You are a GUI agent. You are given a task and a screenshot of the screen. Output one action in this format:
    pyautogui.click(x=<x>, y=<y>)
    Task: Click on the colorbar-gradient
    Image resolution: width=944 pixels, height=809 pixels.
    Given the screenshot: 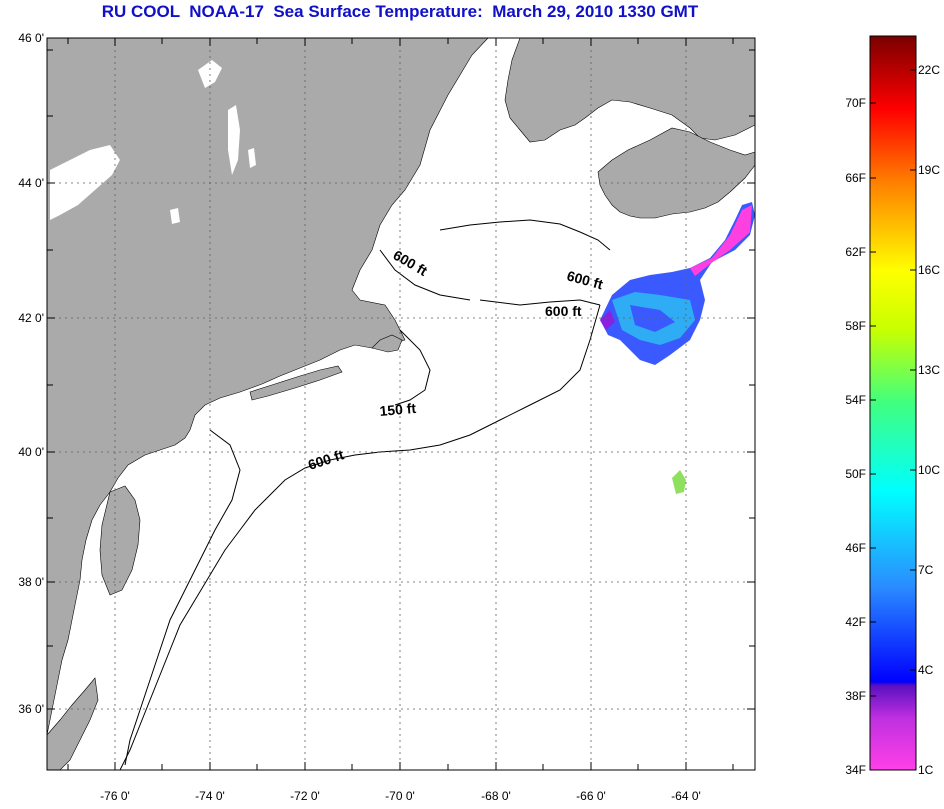 What is the action you would take?
    pyautogui.click(x=893, y=403)
    